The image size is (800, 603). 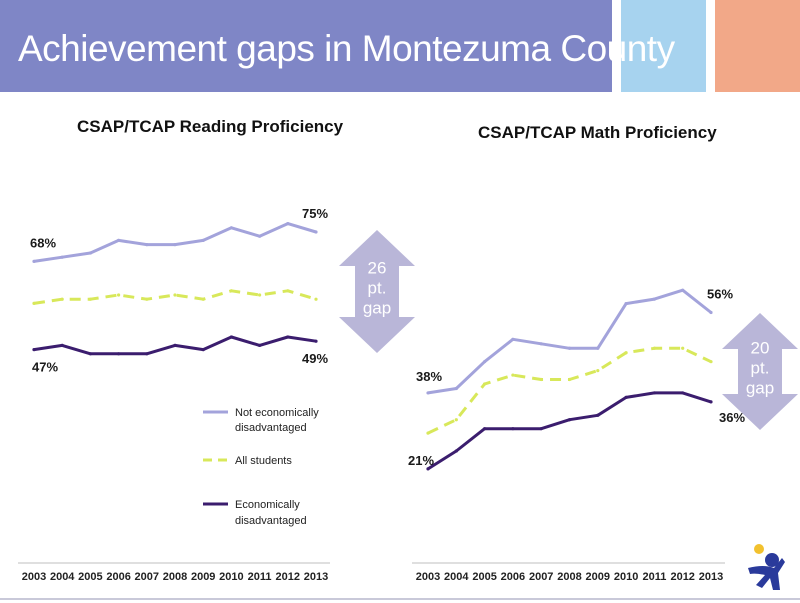 I want to click on reading-data-label: 68%, so click(x=43, y=242).